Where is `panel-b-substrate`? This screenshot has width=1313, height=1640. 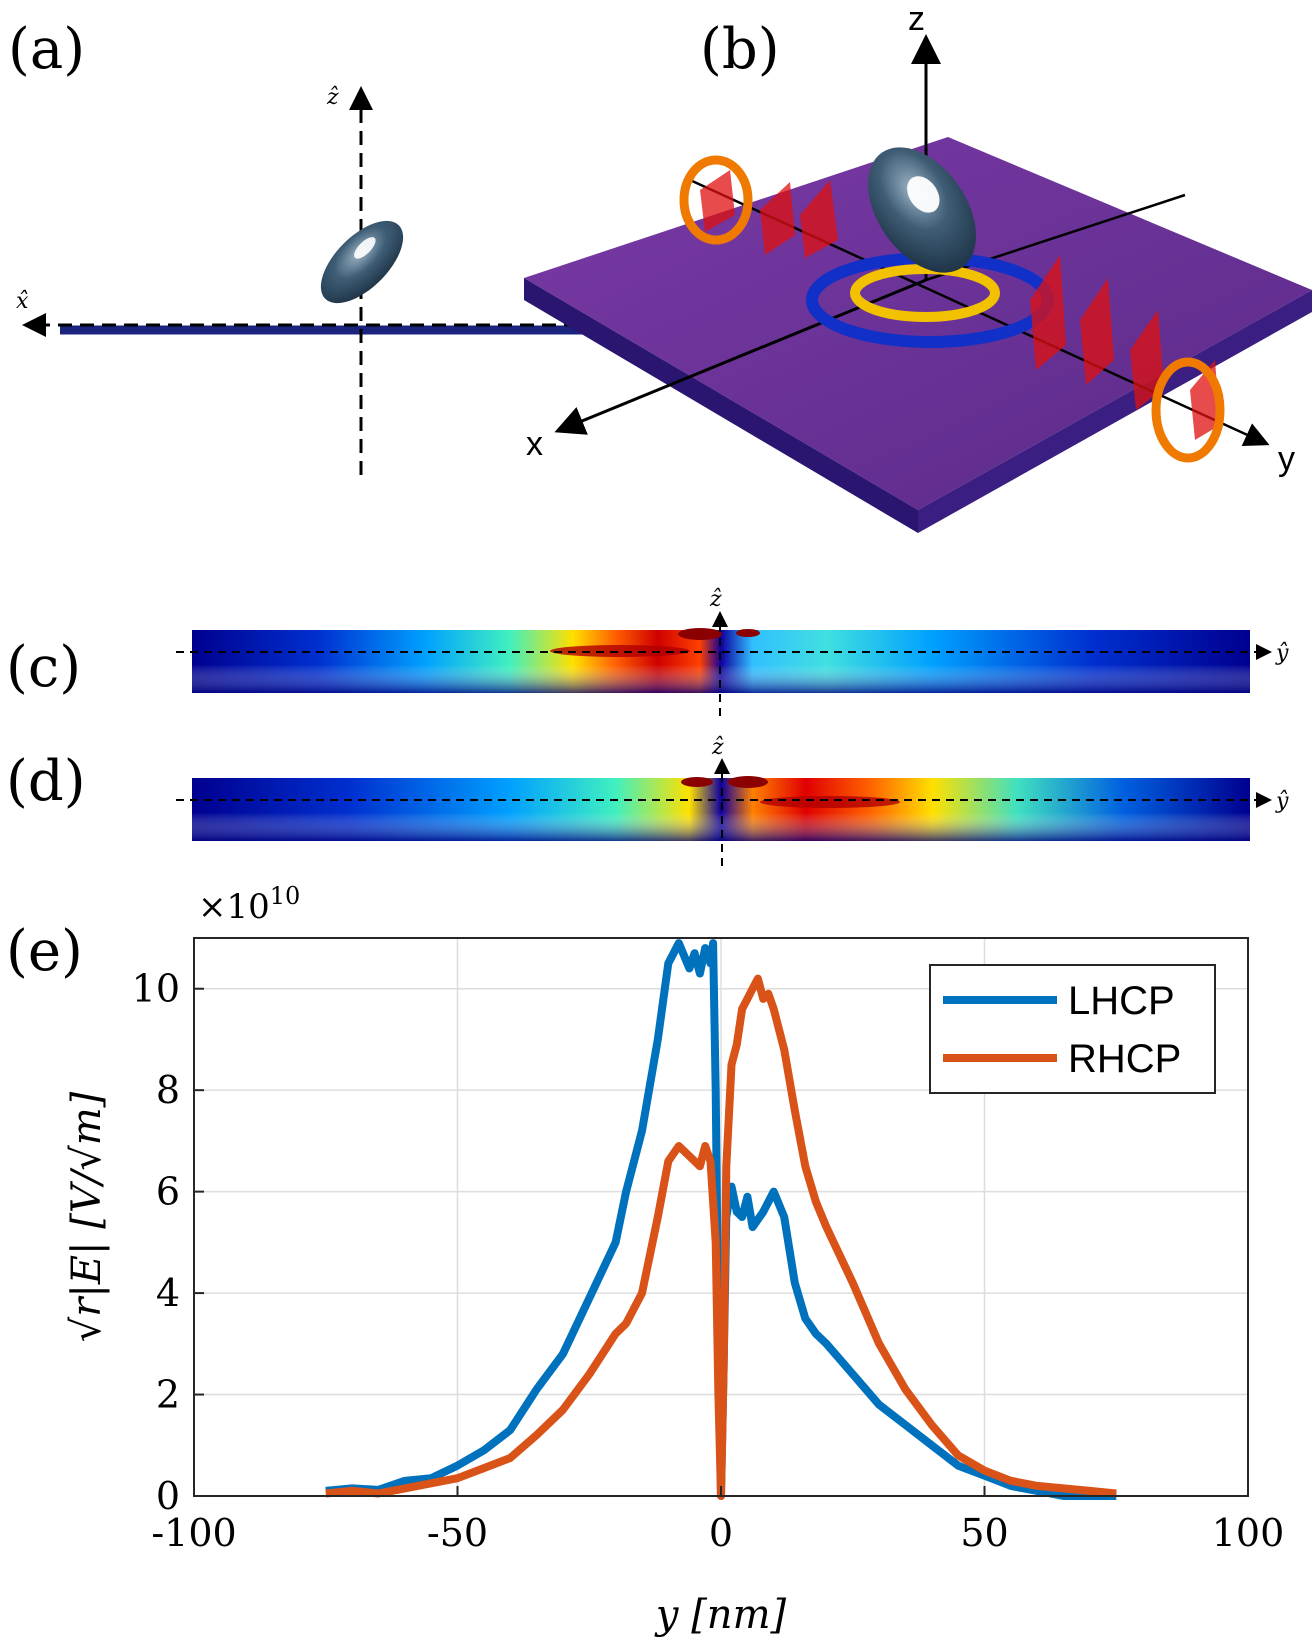
panel-b-substrate is located at coordinates (918, 323).